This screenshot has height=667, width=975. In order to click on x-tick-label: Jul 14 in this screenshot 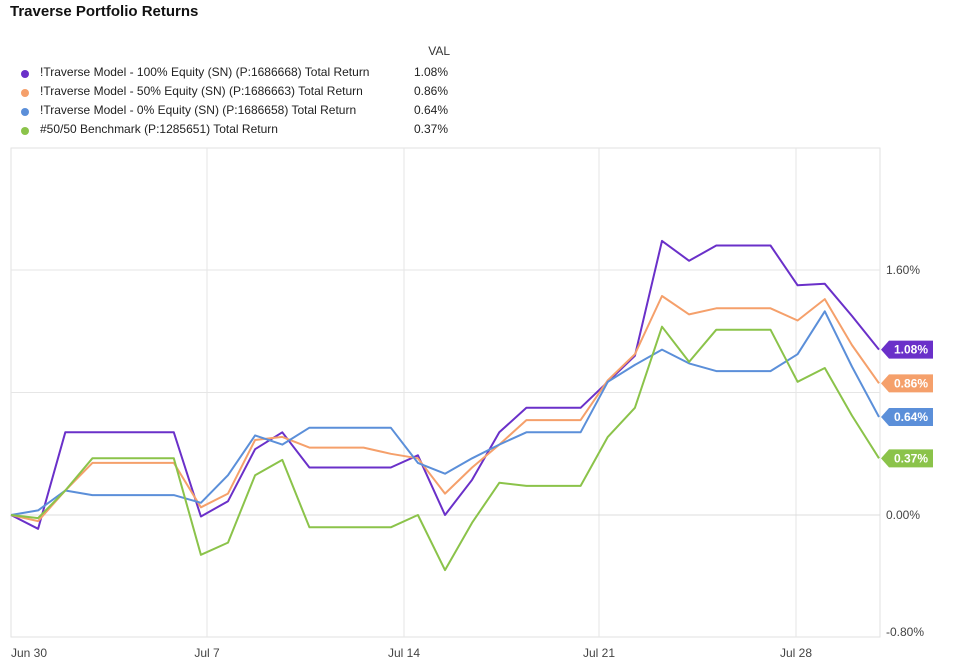, I will do `click(404, 653)`.